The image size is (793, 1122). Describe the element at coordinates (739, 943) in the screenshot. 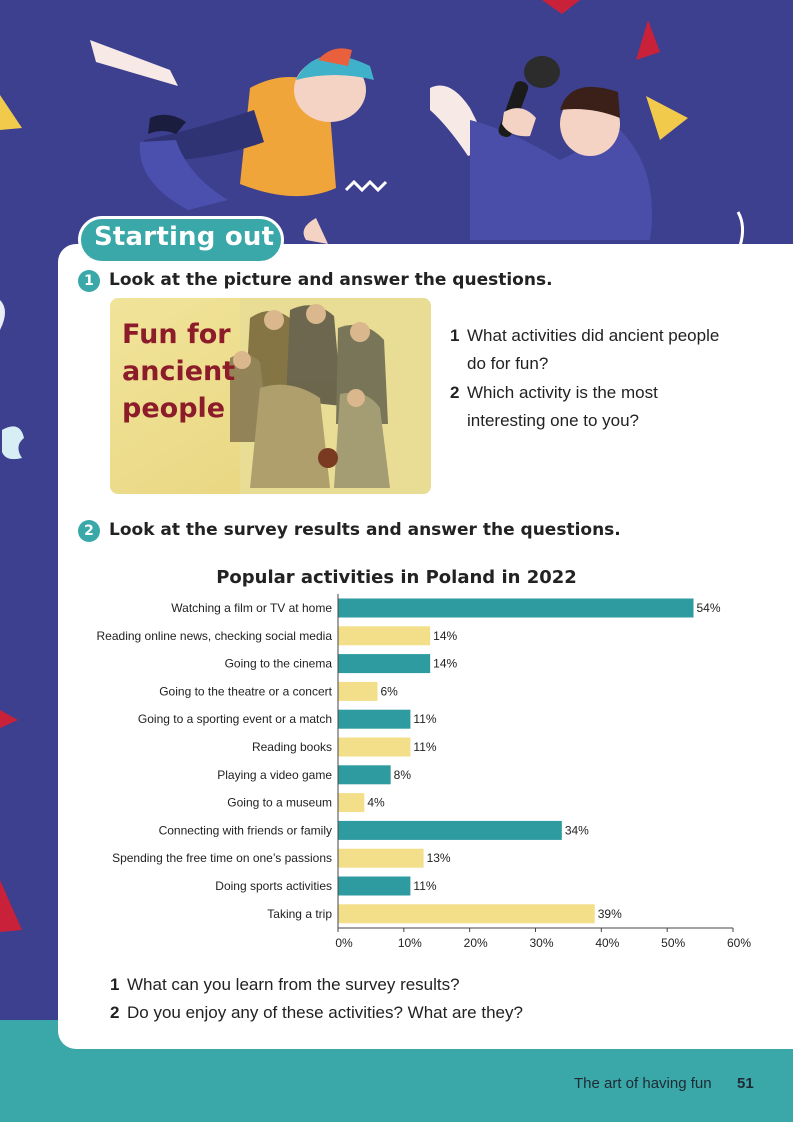

I see `x-tick-label: 60%` at that location.